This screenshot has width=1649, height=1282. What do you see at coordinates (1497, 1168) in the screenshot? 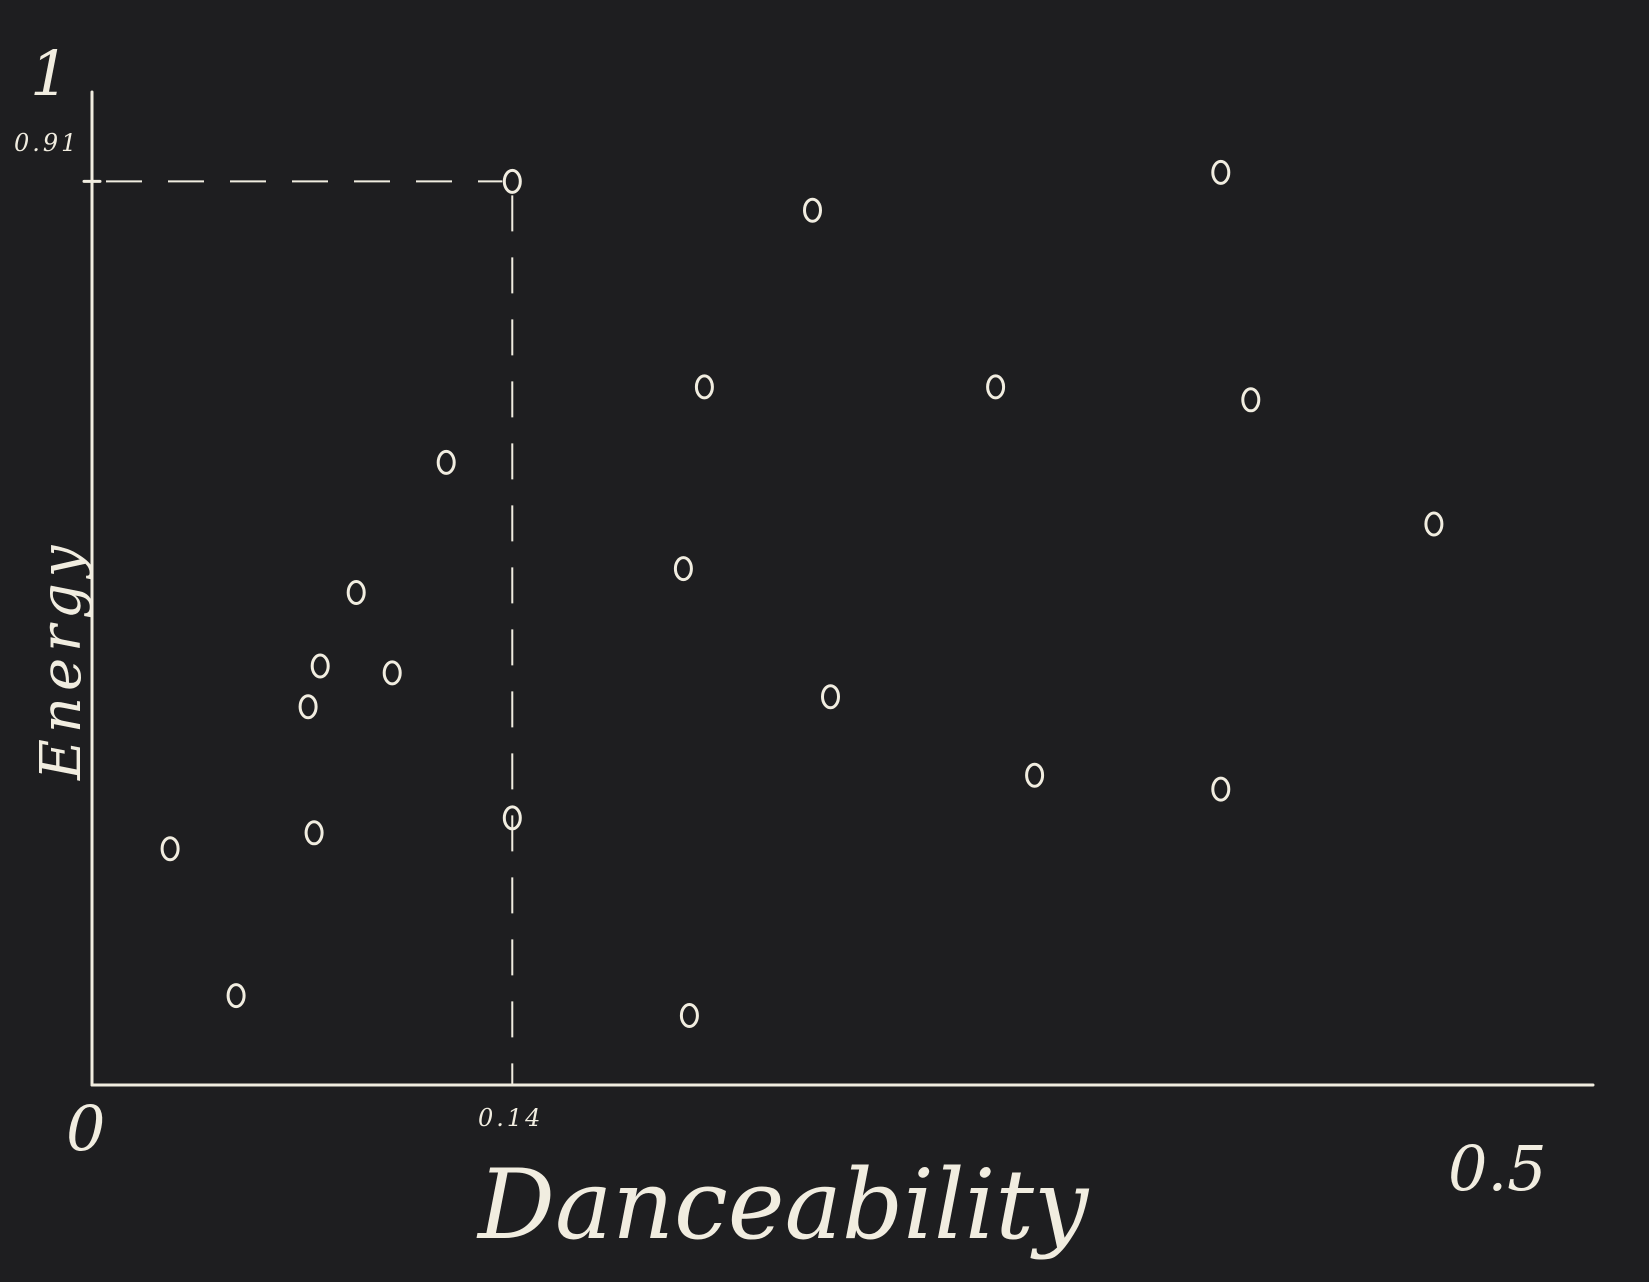
I see `x-tick-label-2: 0.5` at bounding box center [1497, 1168].